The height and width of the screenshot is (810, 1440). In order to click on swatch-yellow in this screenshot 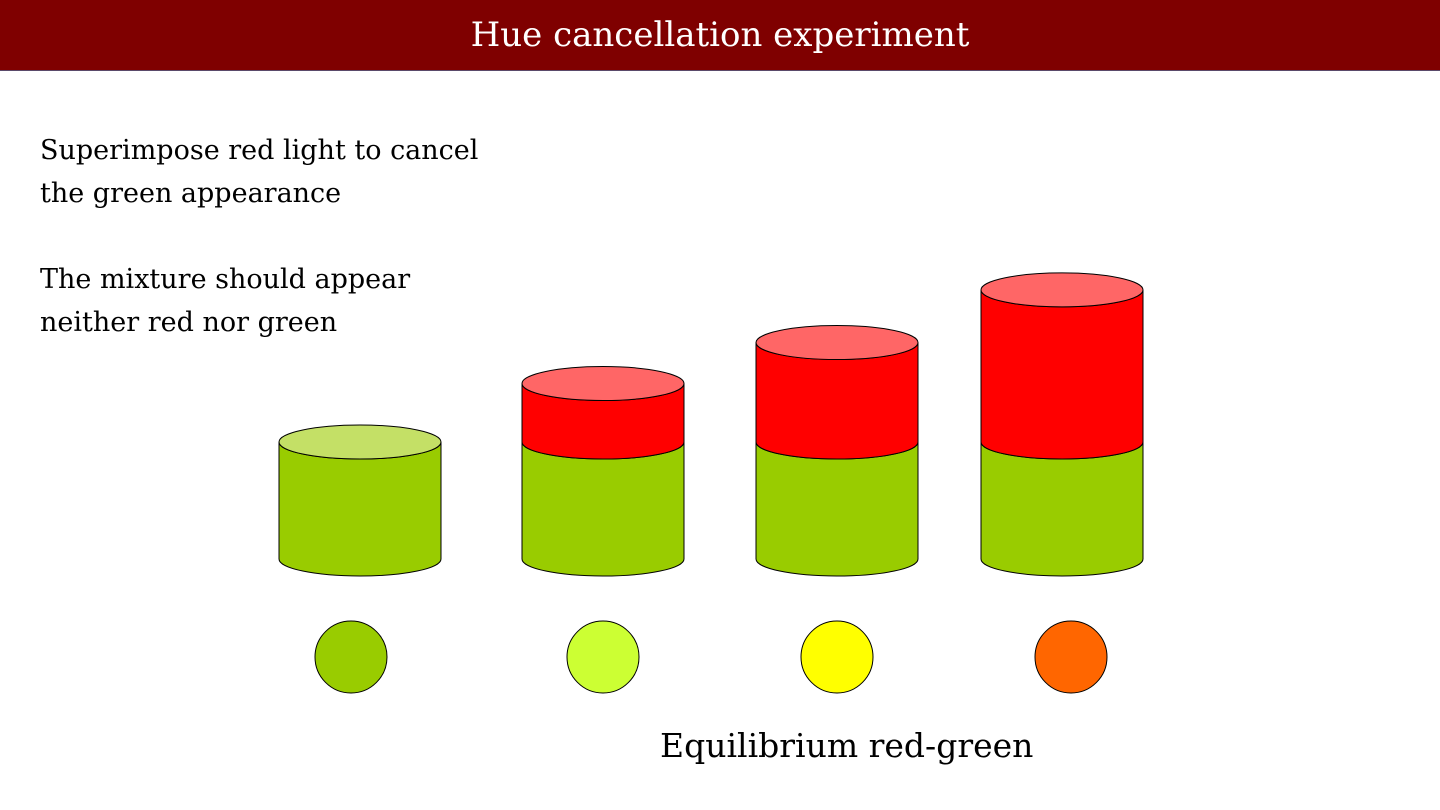, I will do `click(837, 657)`.